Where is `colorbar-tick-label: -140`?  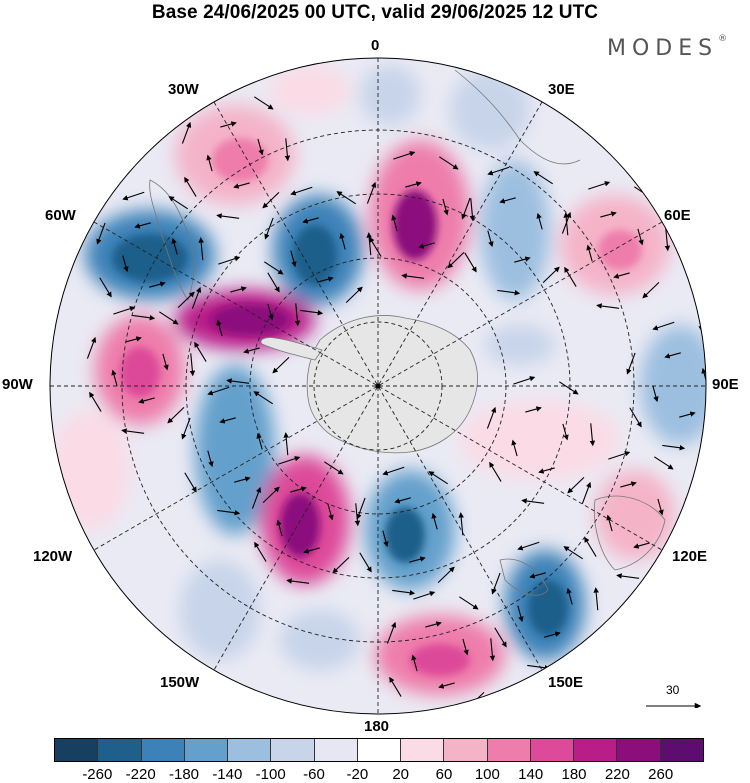 colorbar-tick-label: -140 is located at coordinates (227, 774).